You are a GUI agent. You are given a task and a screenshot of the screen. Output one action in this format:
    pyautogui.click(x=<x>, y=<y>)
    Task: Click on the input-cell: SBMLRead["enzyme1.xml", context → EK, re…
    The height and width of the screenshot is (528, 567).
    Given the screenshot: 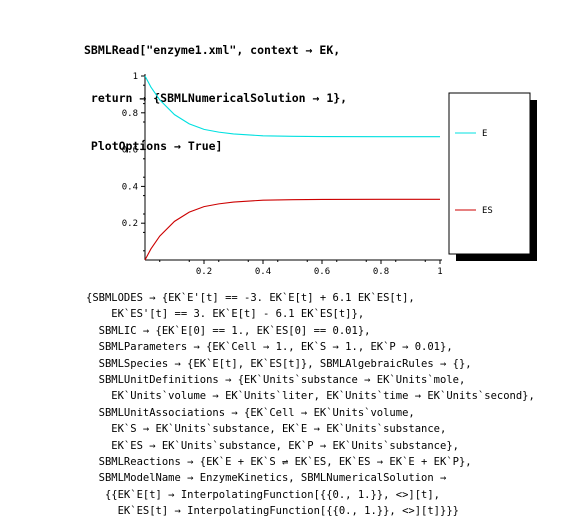 What is the action you would take?
    pyautogui.click(x=215, y=90)
    